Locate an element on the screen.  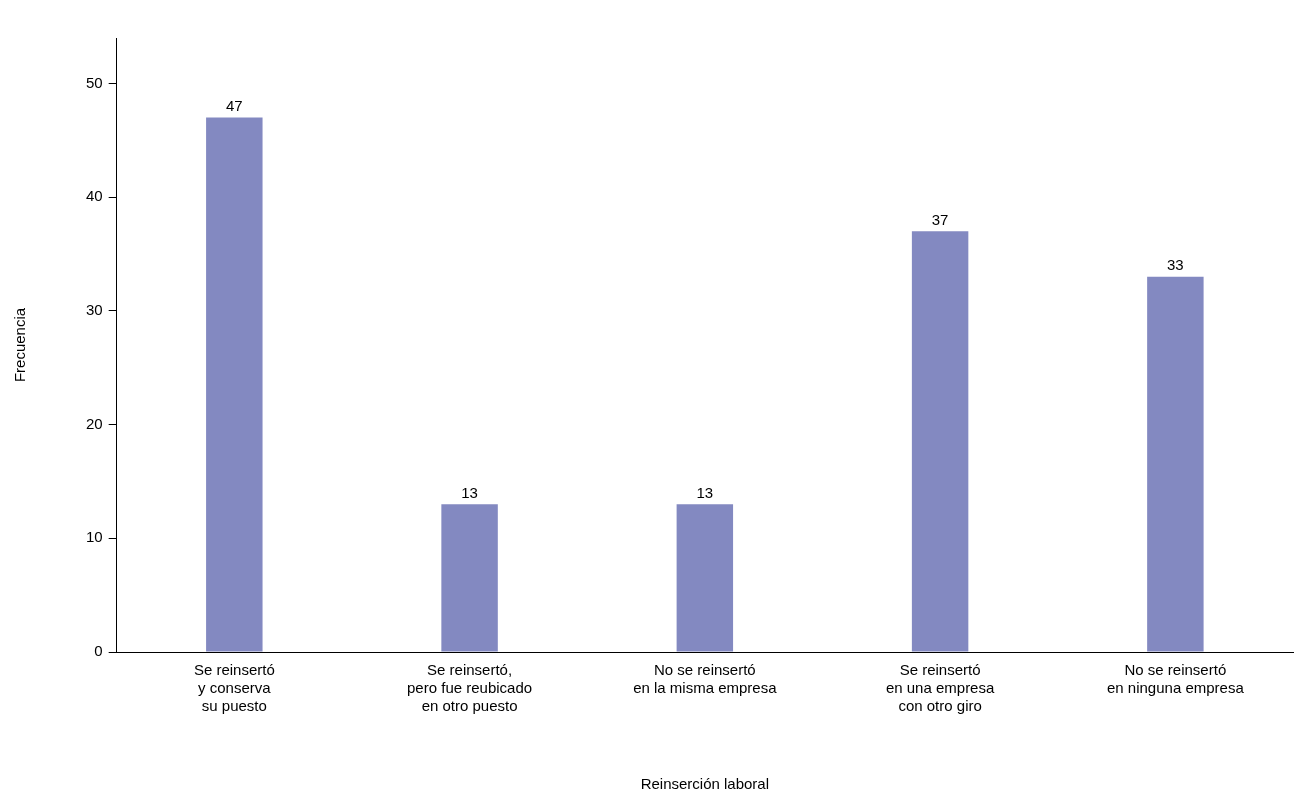
y-tick-label: 50 is located at coordinates (94, 82).